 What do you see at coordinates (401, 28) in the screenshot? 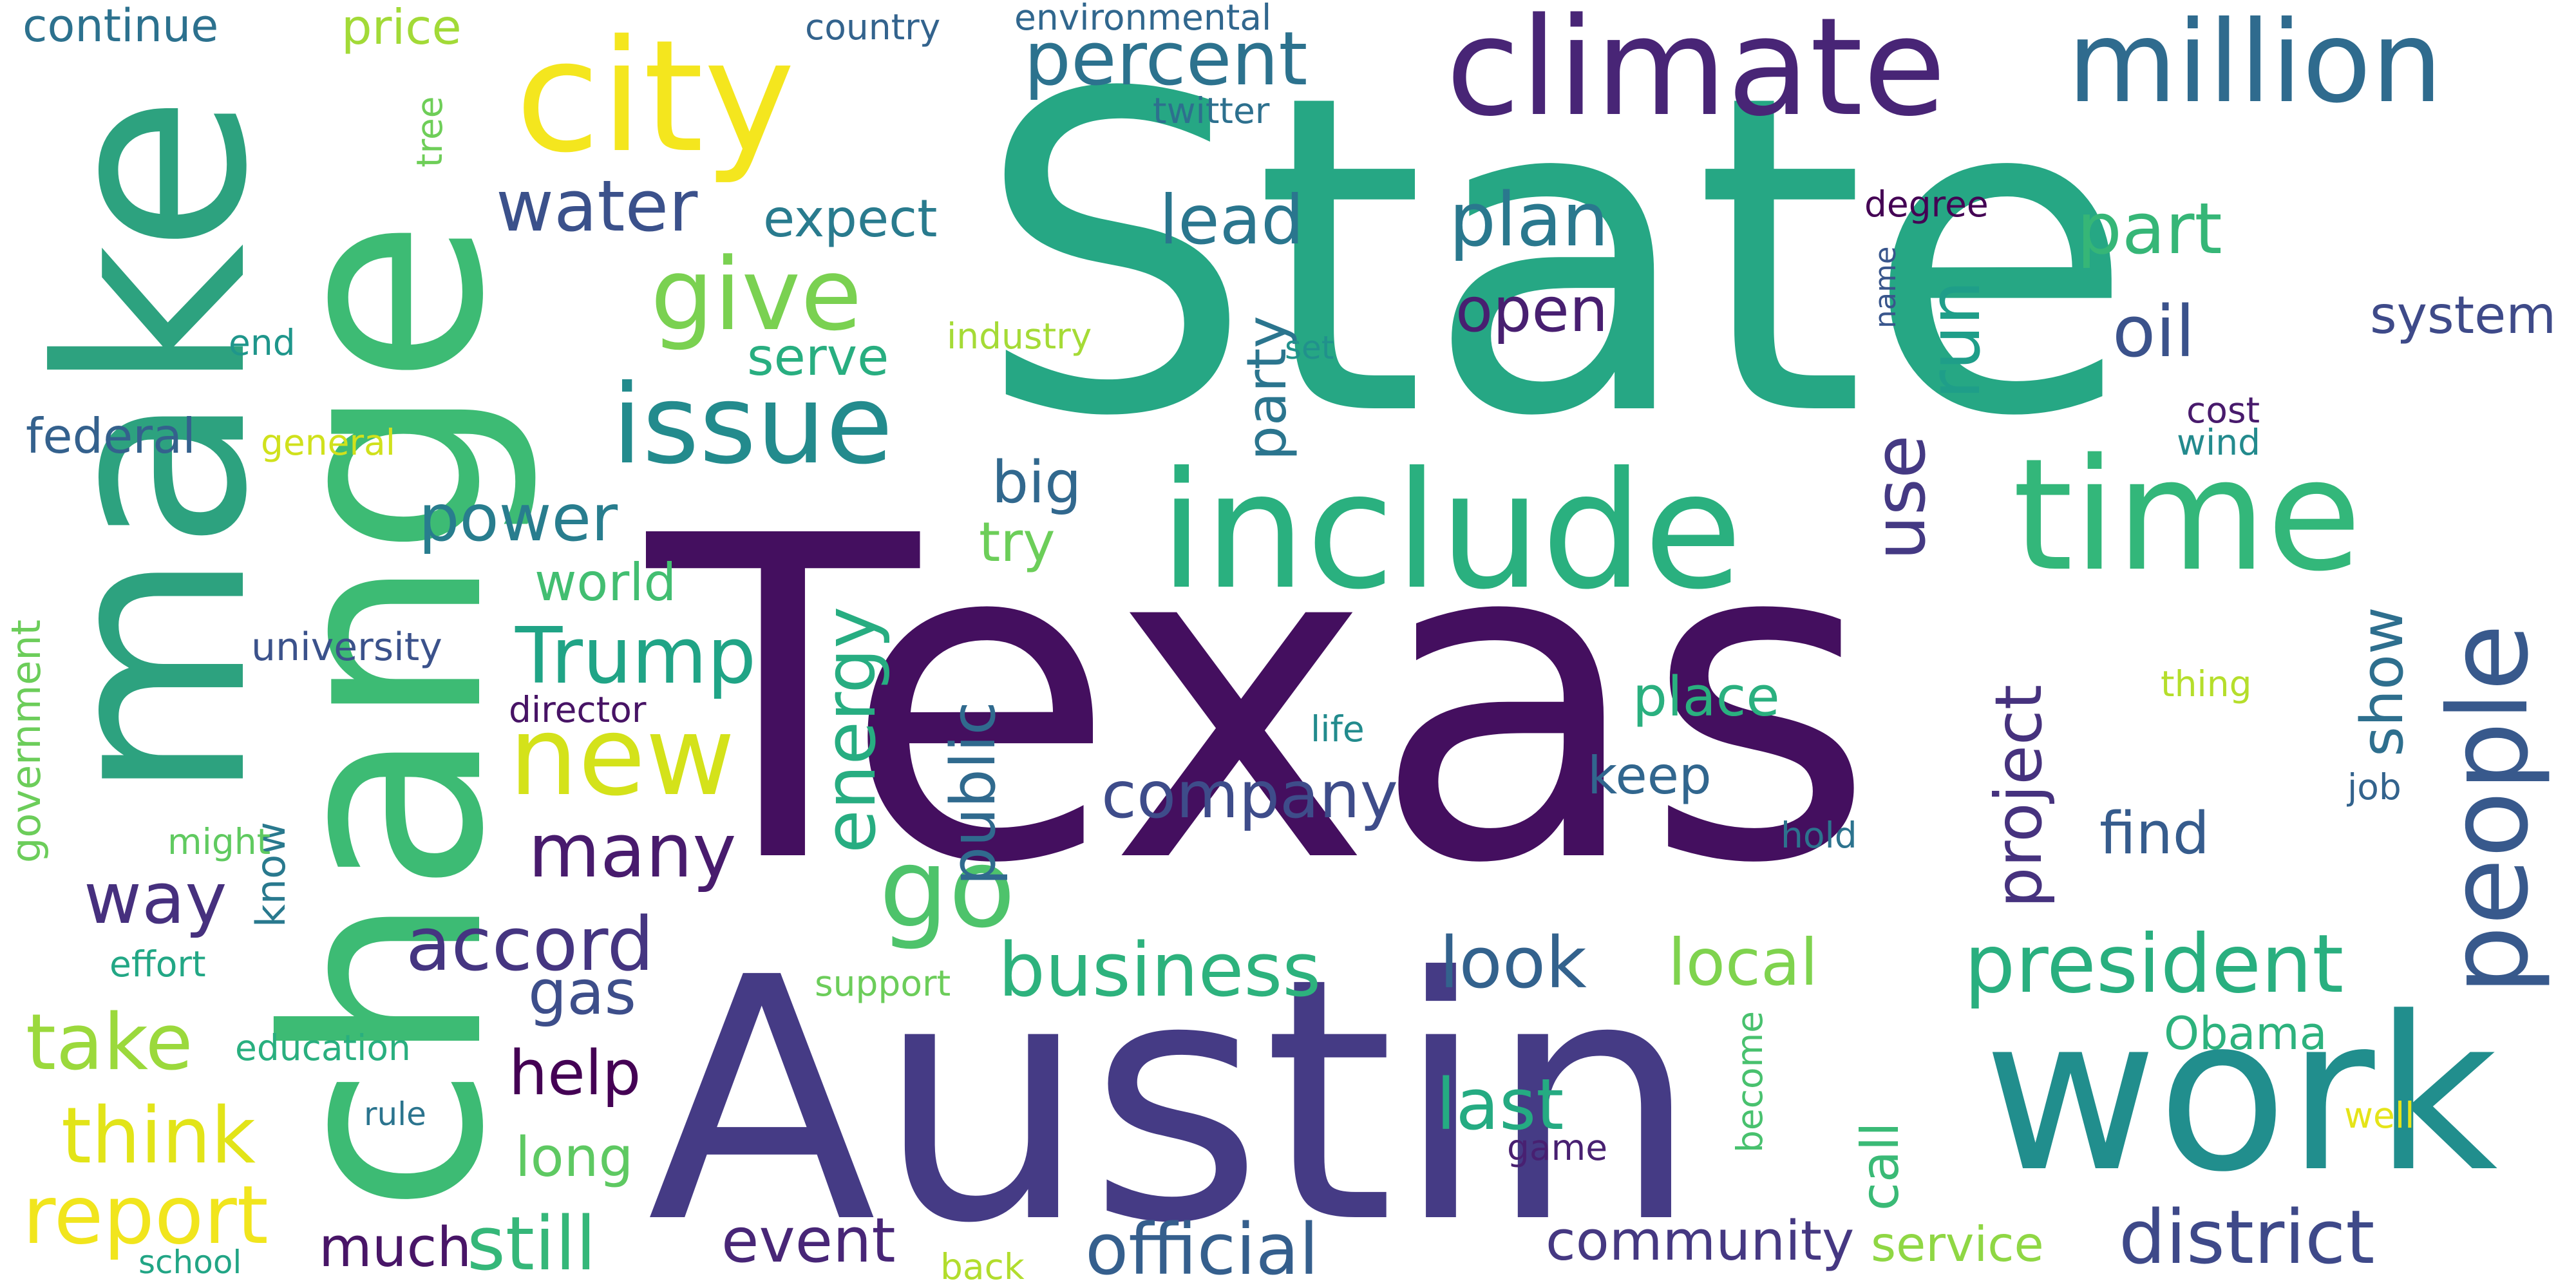
I see `word-price: price` at bounding box center [401, 28].